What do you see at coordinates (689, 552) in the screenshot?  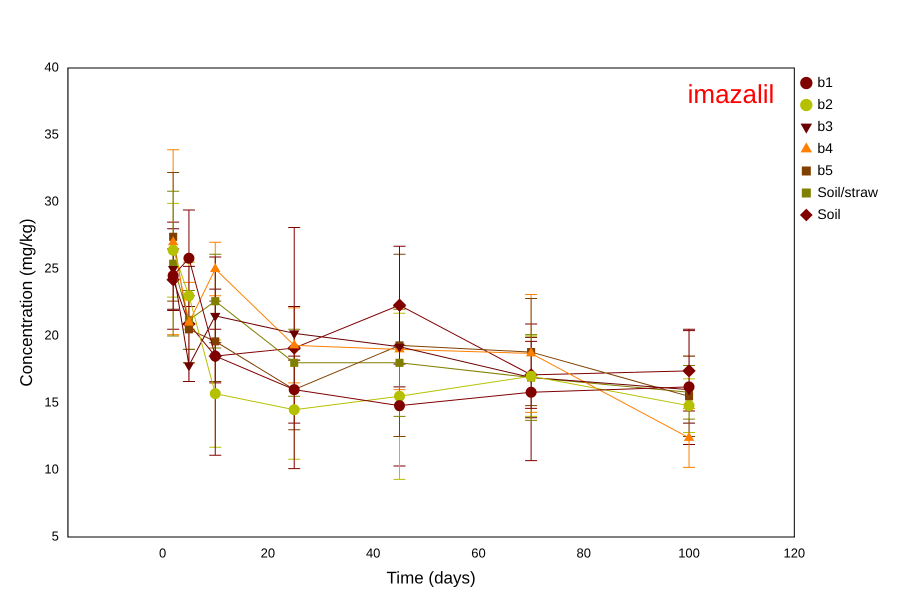 I see `x-tick-label: 100` at bounding box center [689, 552].